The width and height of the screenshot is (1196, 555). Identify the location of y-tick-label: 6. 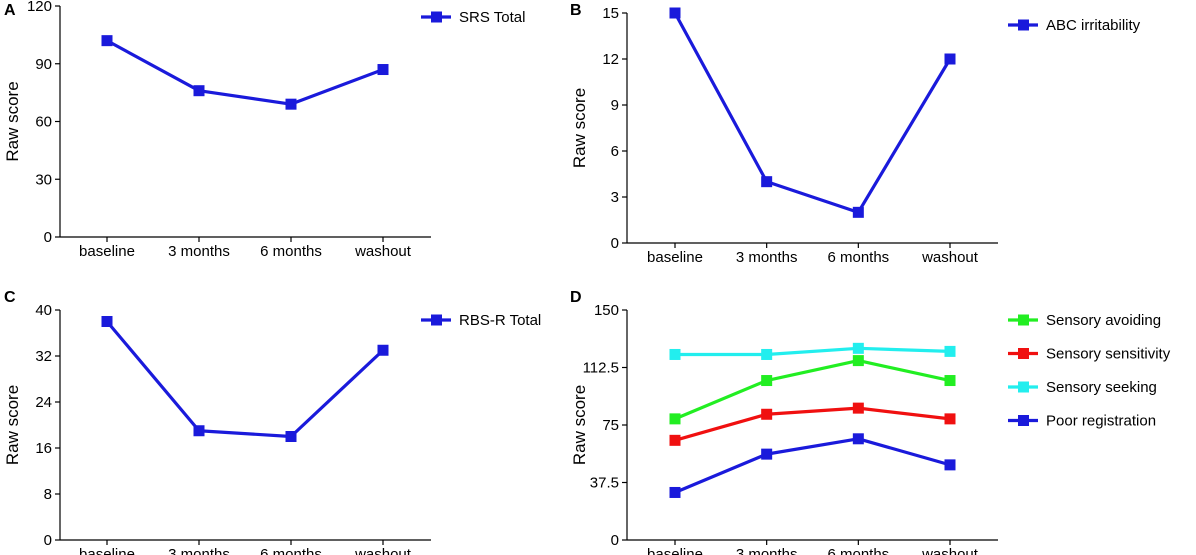
(615, 151).